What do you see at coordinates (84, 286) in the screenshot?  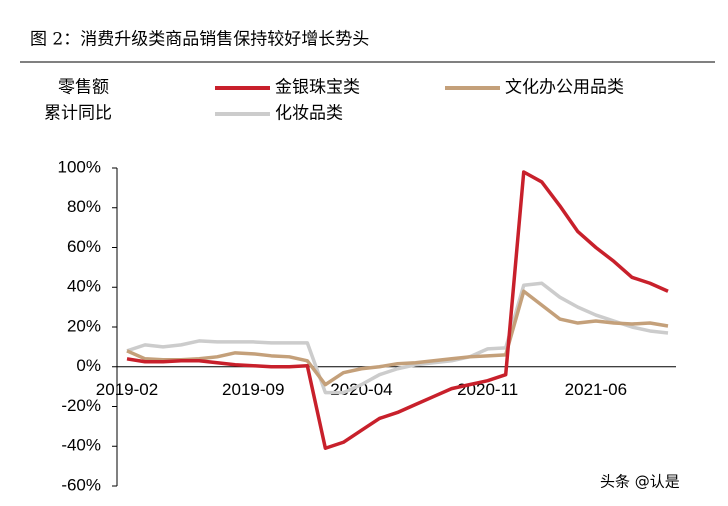 I see `y-tick-label: 40%` at bounding box center [84, 286].